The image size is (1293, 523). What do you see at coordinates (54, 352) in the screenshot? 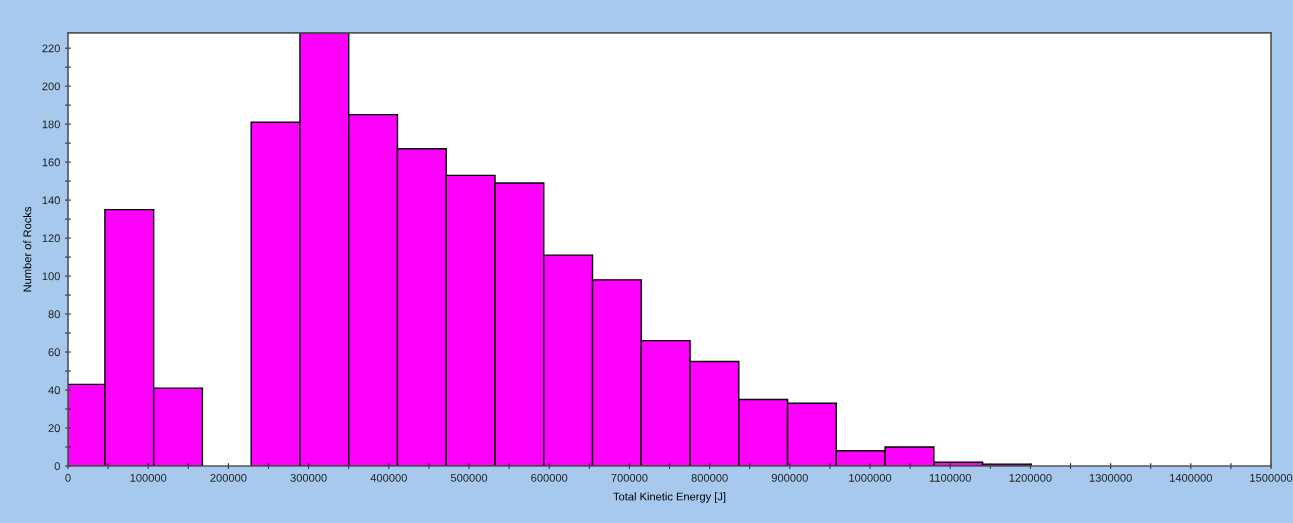
I see `y-tick-label: 60` at bounding box center [54, 352].